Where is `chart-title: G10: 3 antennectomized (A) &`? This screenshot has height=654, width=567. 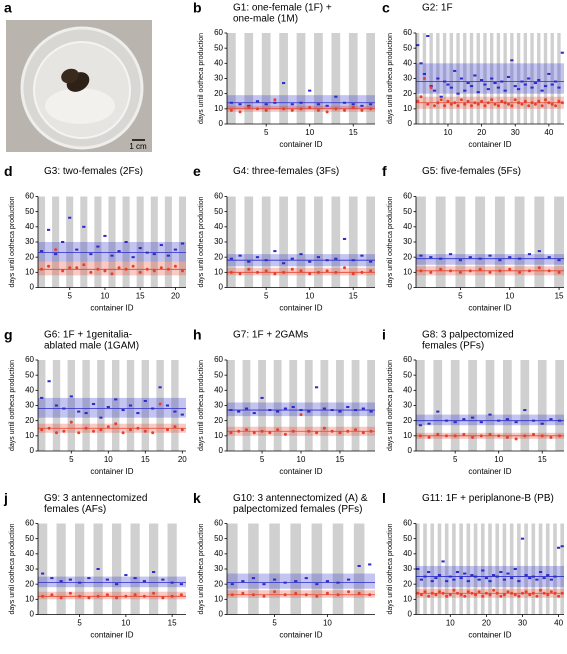 chart-title: G10: 3 antennectomized (A) & is located at coordinates (300, 498).